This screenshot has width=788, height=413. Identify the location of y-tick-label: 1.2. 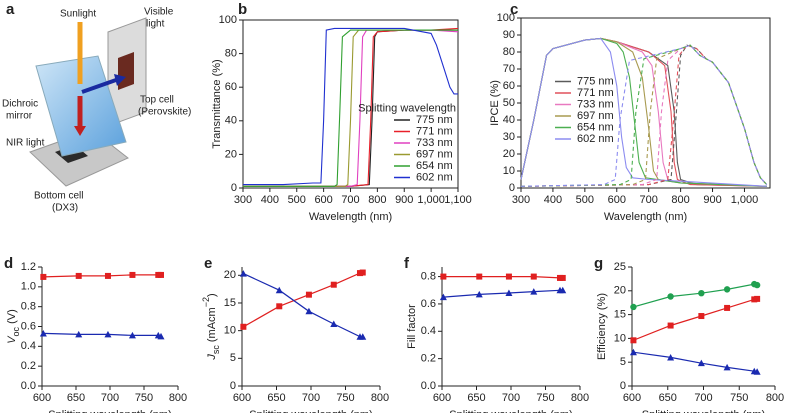
(28, 267).